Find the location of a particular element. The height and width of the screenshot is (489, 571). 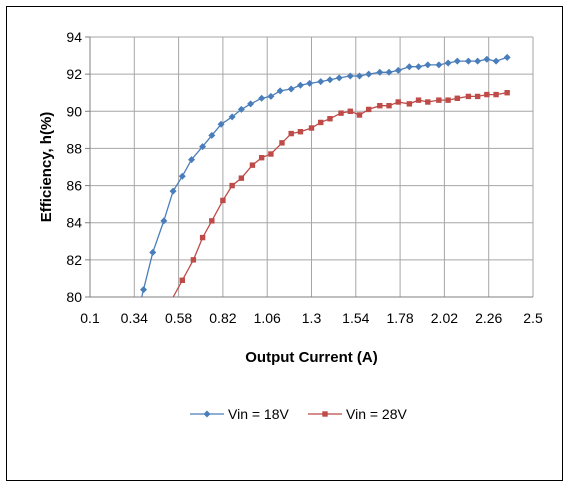

legend: Vin = 18V Vin = 28V is located at coordinates (299, 414).